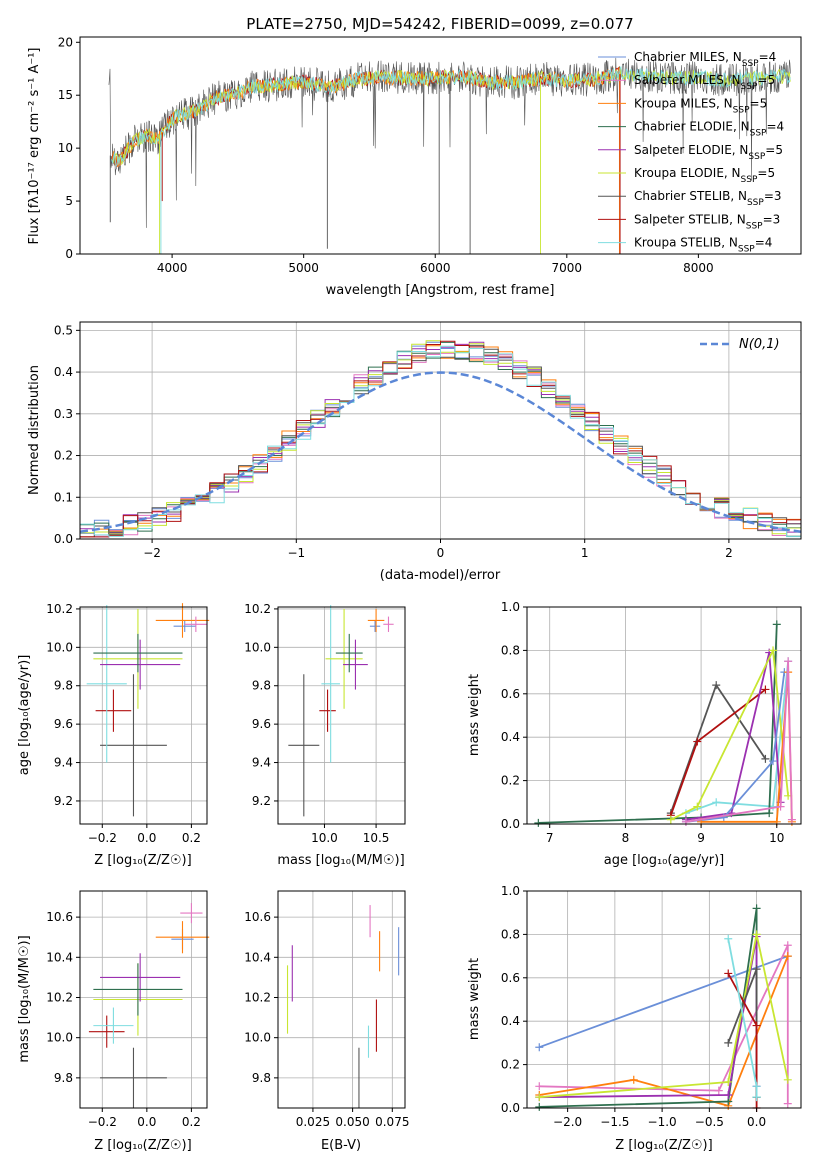 The image size is (819, 1170). What do you see at coordinates (701, 838) in the screenshot?
I see `x-tick-label: 9` at bounding box center [701, 838].